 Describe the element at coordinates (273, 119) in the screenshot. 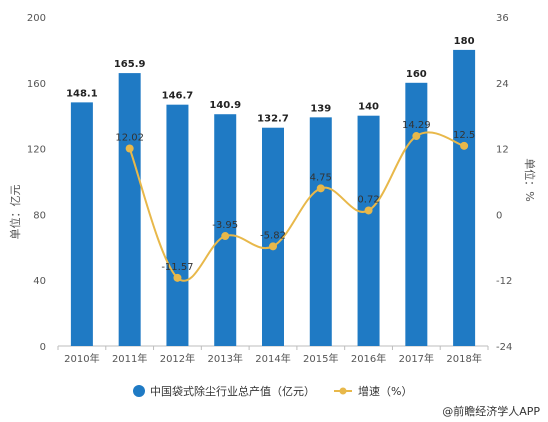

I see `bar-value-label: 132.7` at that location.